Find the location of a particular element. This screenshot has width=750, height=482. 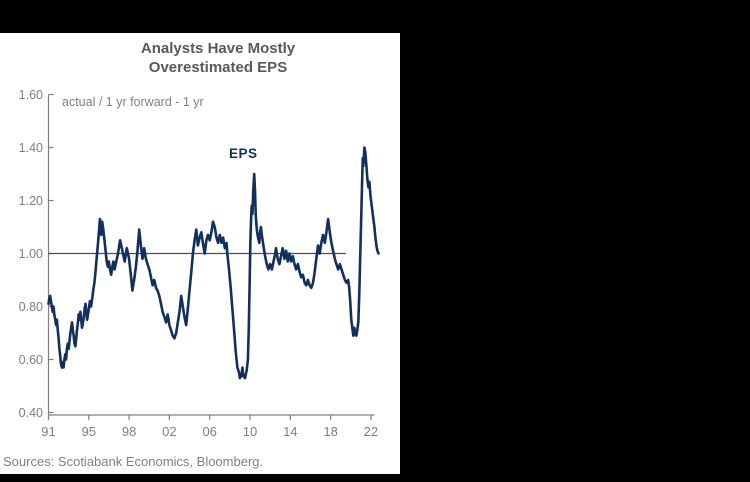

chart-title-line1: Analysts Have Mostly is located at coordinates (218, 48).